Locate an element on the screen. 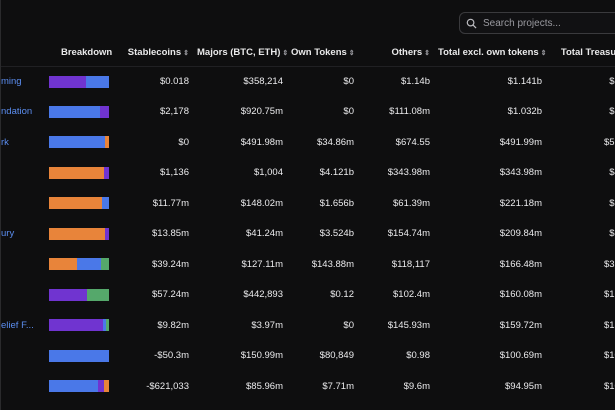 The height and width of the screenshot is (410, 615). search-icon is located at coordinates (471, 23).